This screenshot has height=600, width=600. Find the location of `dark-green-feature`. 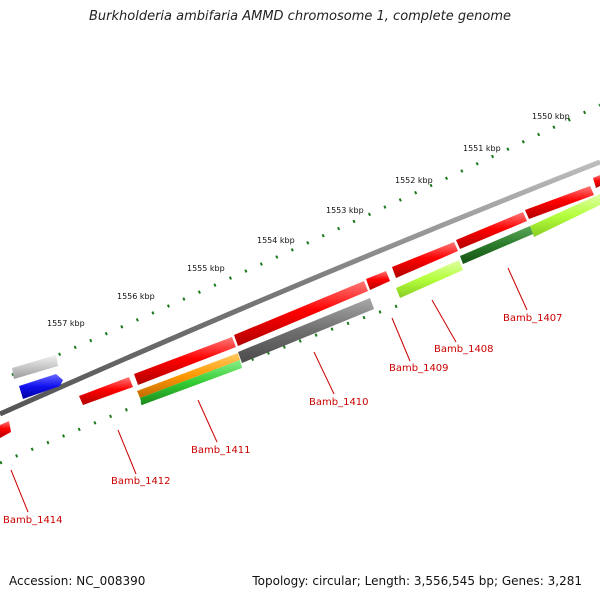

dark-green-feature is located at coordinates (496, 245).